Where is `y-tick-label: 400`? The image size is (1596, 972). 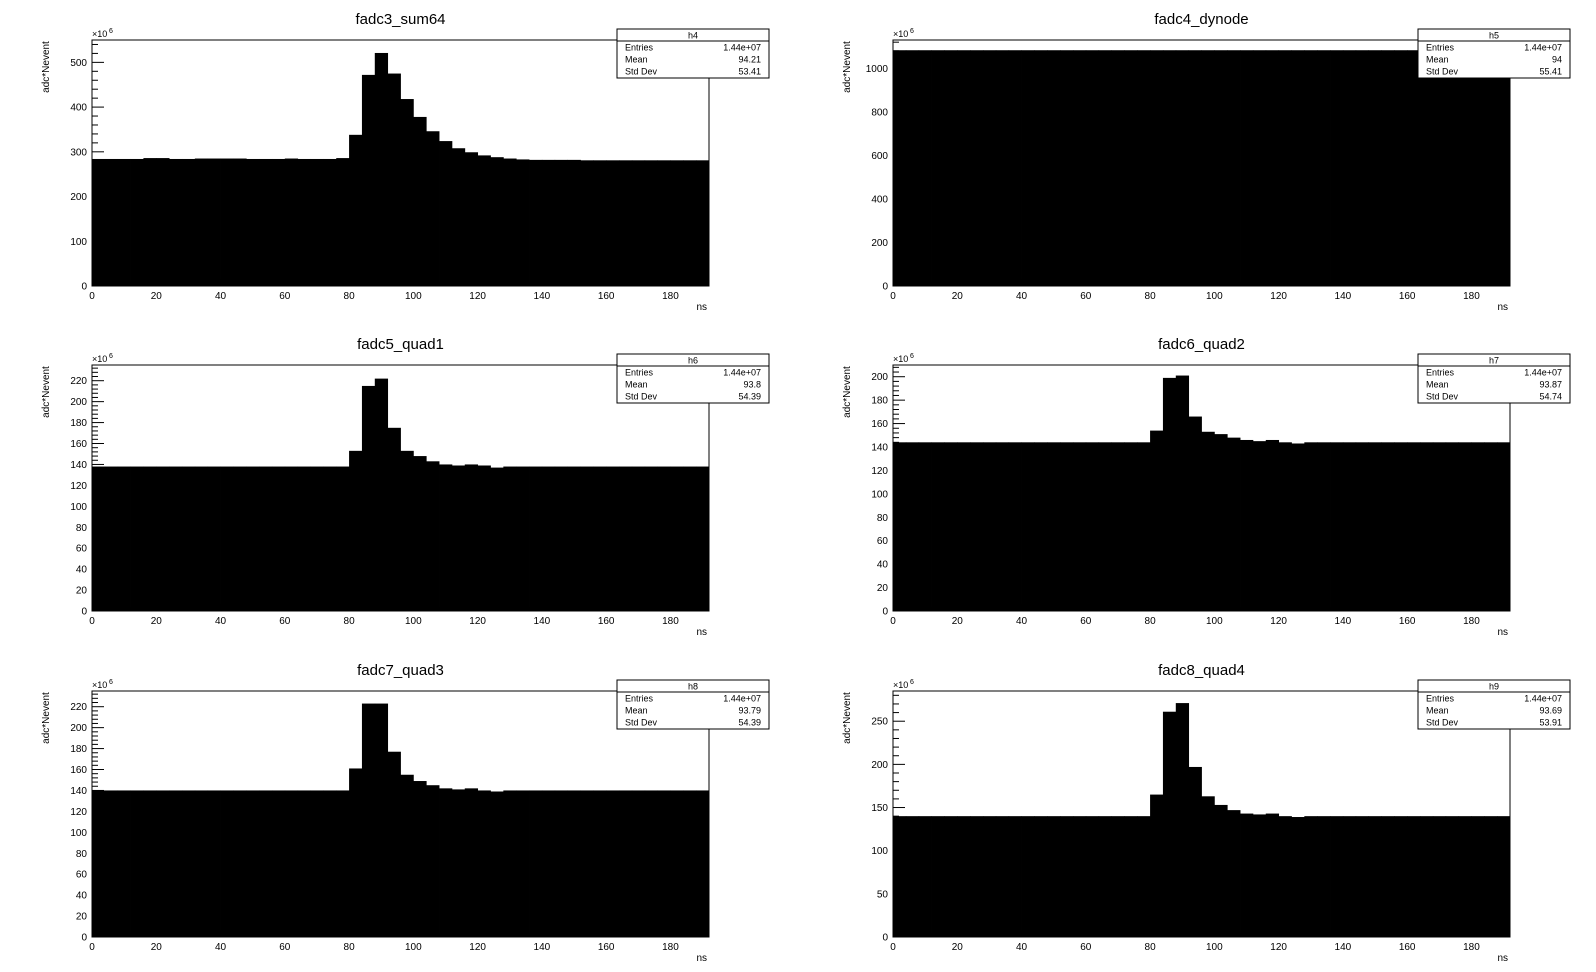
y-tick-label: 400 is located at coordinates (78, 108).